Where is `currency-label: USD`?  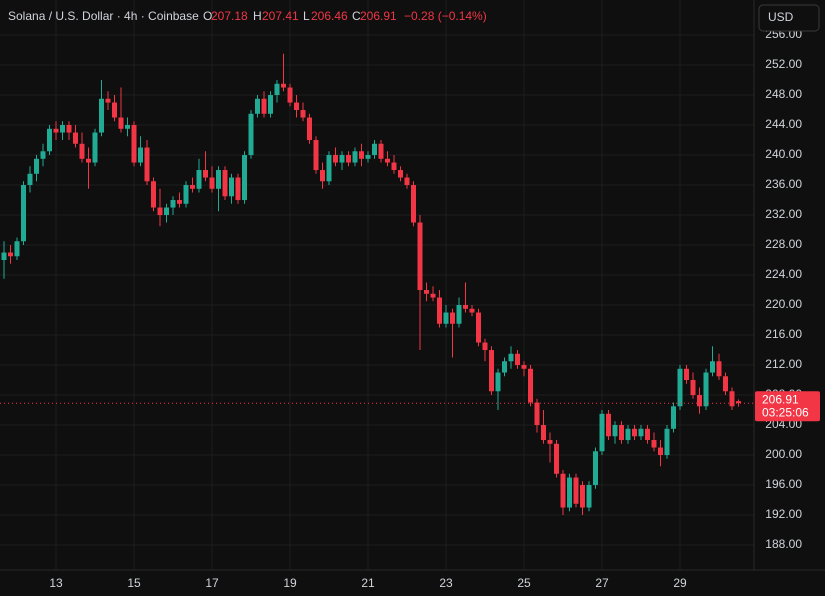 currency-label: USD is located at coordinates (781, 17).